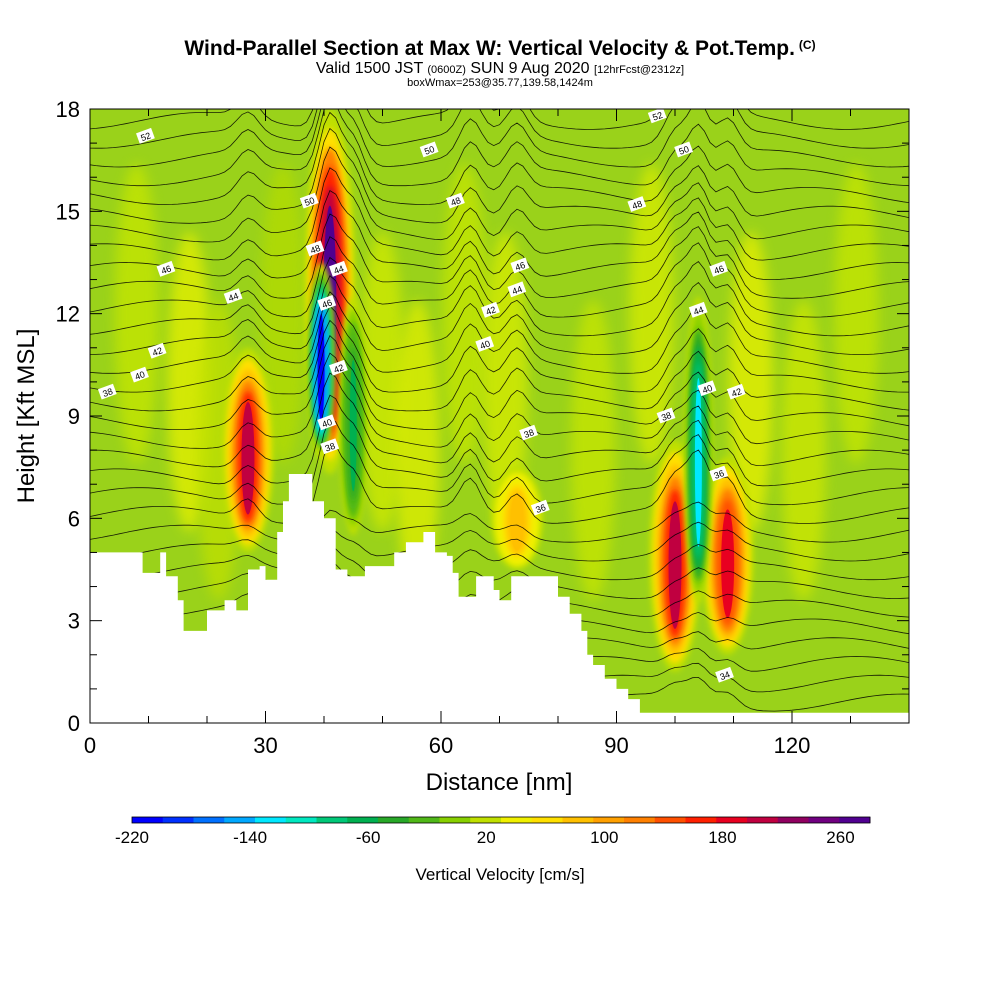 The height and width of the screenshot is (1000, 1000). I want to click on x-tick-label: 30, so click(265, 745).